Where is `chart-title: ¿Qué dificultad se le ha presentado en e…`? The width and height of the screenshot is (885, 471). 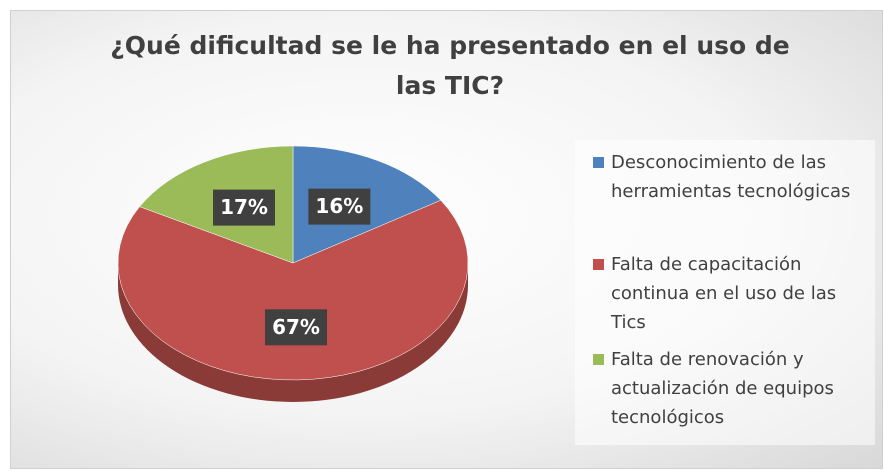 chart-title: ¿Qué dificultad se le ha presentado en e… is located at coordinates (450, 65).